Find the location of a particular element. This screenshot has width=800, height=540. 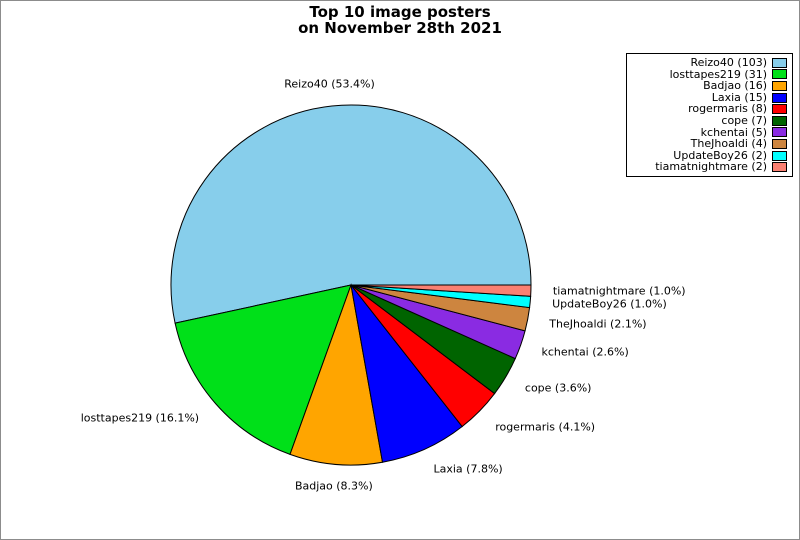

legend-item-TheJhoaldi: TheJhoaldi (4) is located at coordinates (709, 144).